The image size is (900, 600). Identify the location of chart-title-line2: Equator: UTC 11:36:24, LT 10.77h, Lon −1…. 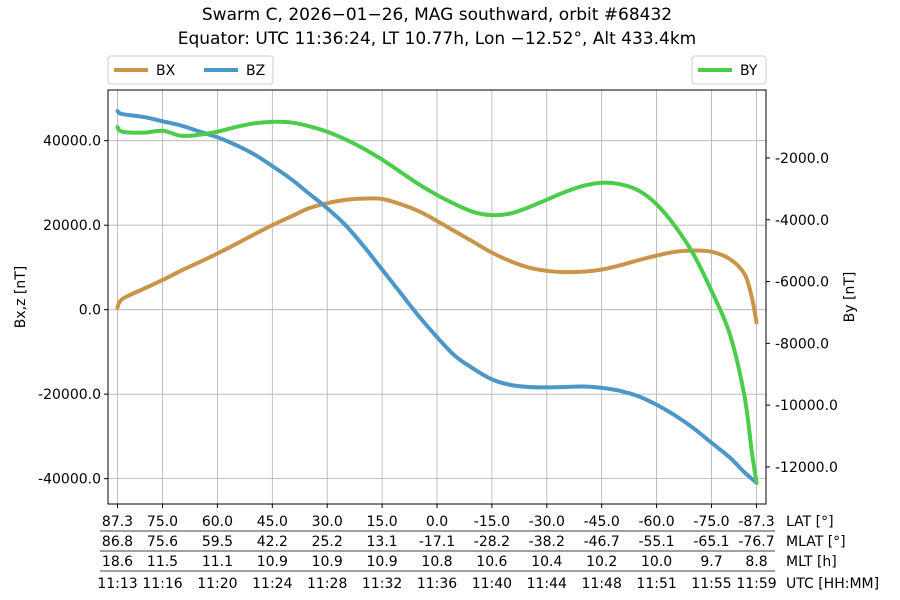
(437, 39).